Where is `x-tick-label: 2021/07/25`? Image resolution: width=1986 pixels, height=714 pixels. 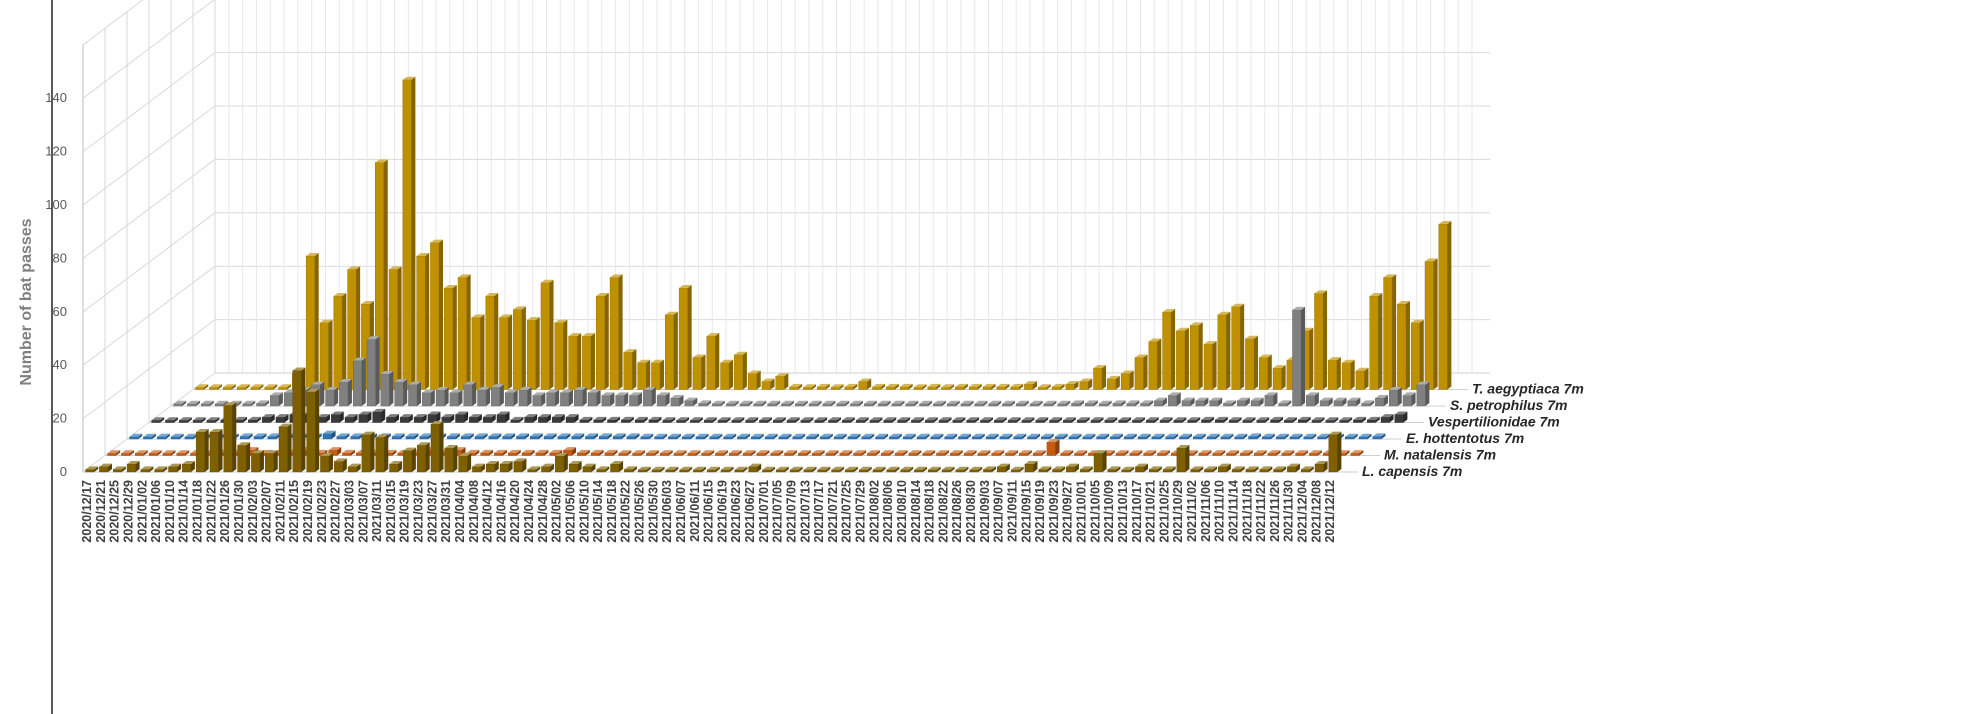
x-tick-label: 2021/07/25 is located at coordinates (847, 511).